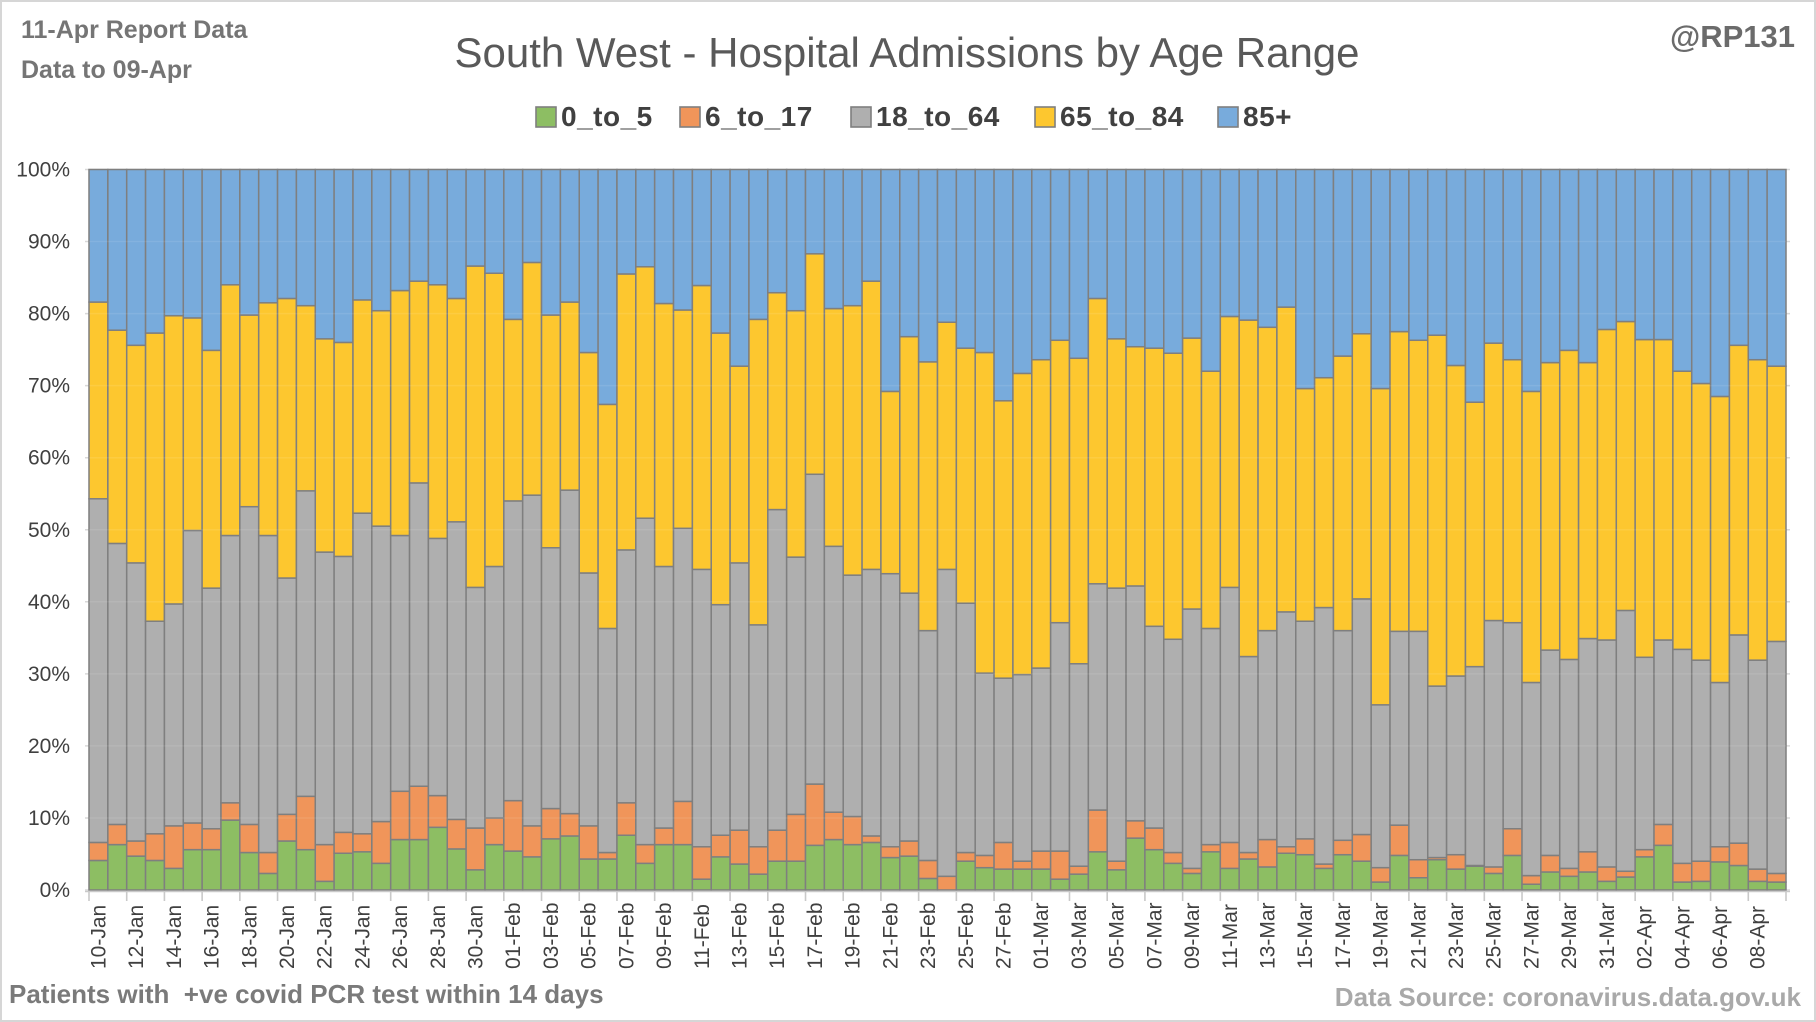  What do you see at coordinates (1494, 935) in the screenshot?
I see `svg-text: 25-Mar` at bounding box center [1494, 935].